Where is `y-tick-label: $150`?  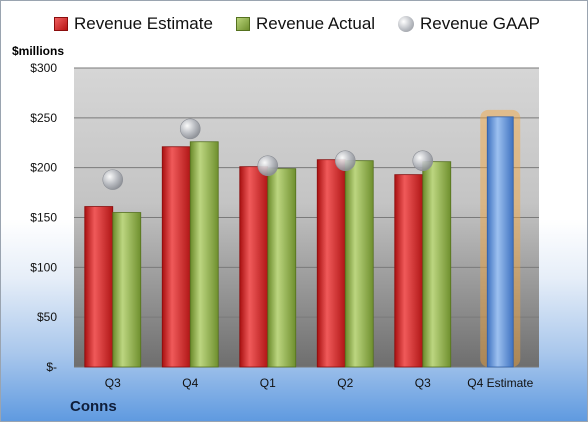
y-tick-label: $150 is located at coordinates (43, 218).